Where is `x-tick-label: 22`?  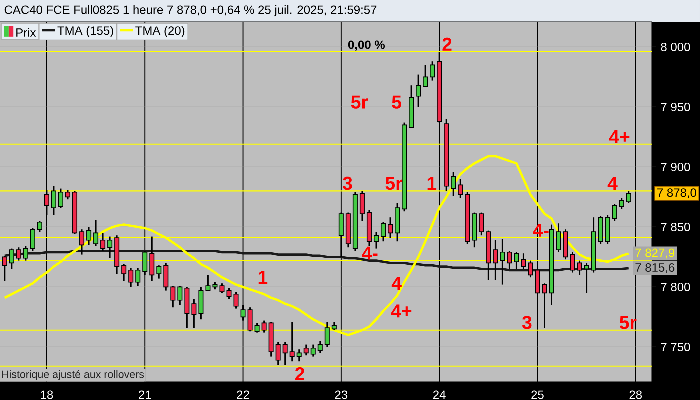
x-tick-label: 22 is located at coordinates (243, 395).